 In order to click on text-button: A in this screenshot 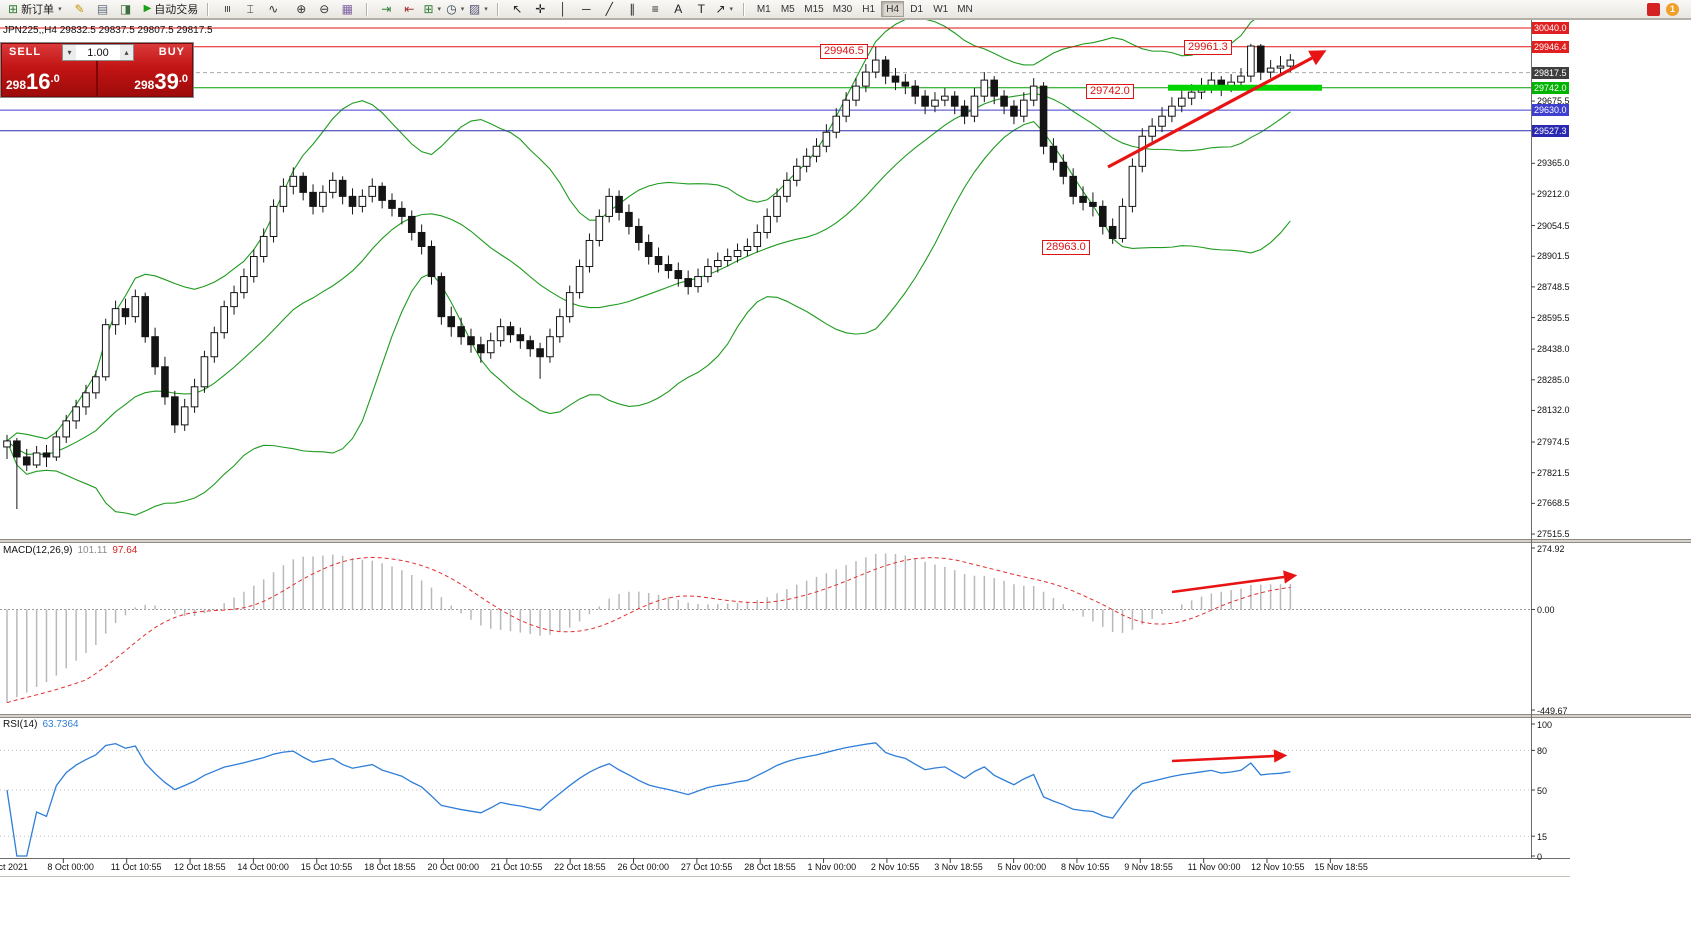, I will do `click(678, 9)`.